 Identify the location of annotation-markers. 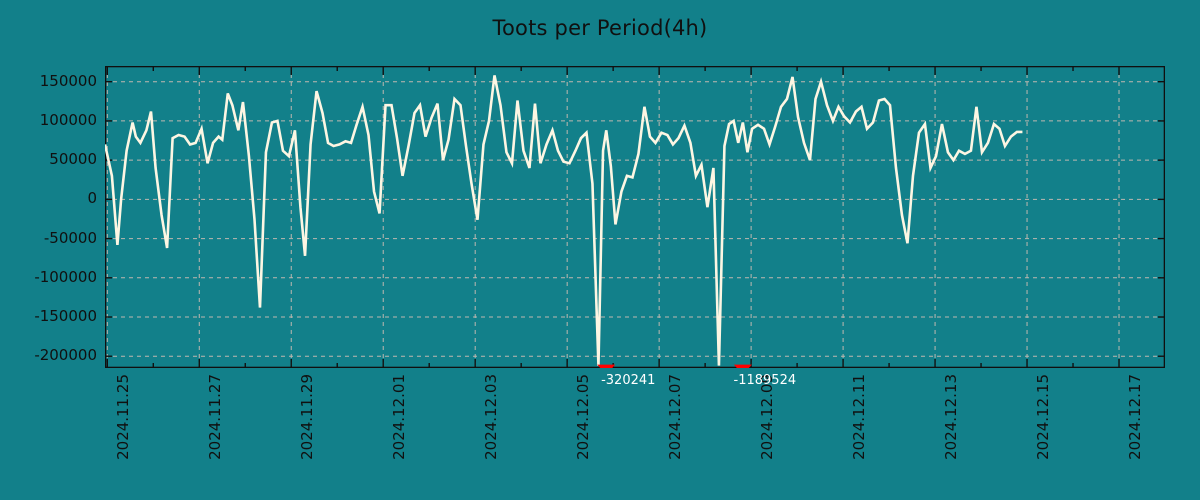
(674, 366).